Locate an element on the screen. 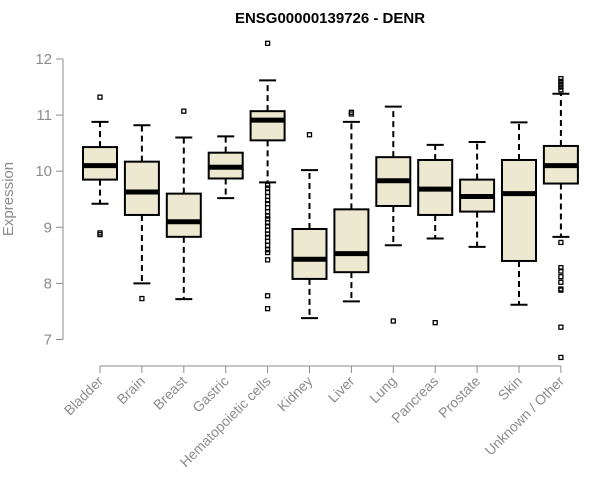  y-tick-label: 12 is located at coordinates (43, 59).